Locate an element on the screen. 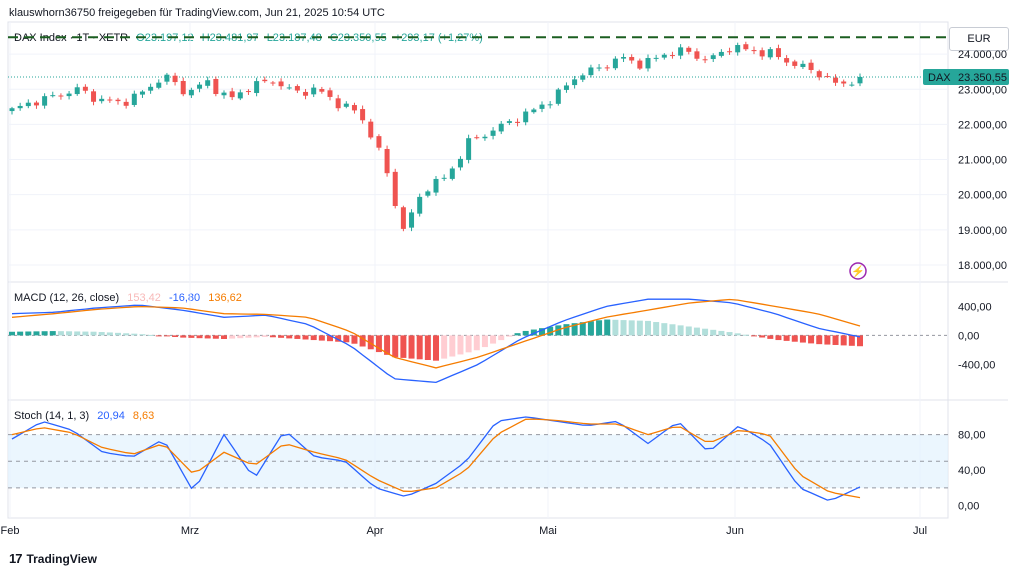 This screenshot has width=1024, height=574. macd-signal-value: 136,62 is located at coordinates (225, 298).